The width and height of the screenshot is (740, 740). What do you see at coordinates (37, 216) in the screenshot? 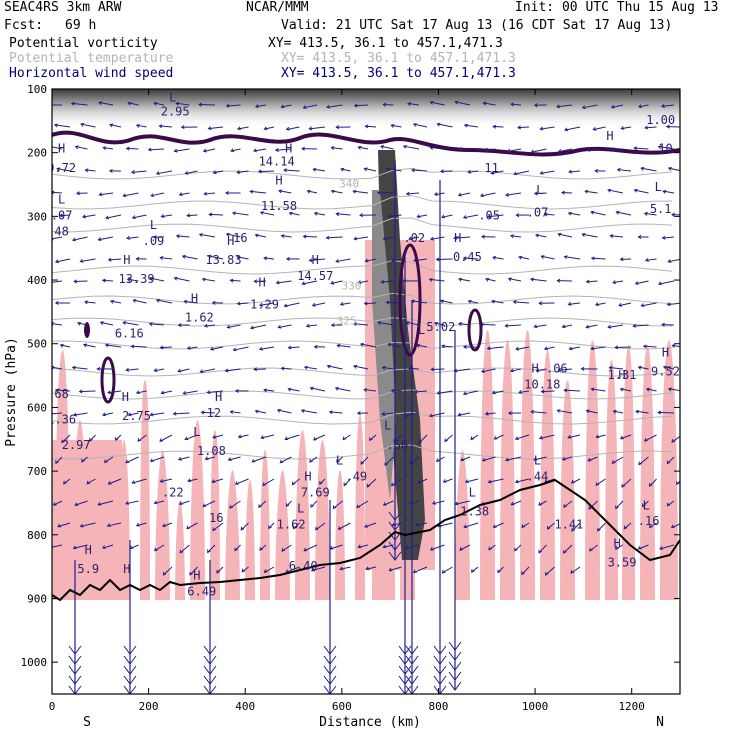
I see `y-tick-label: 300` at bounding box center [37, 216].